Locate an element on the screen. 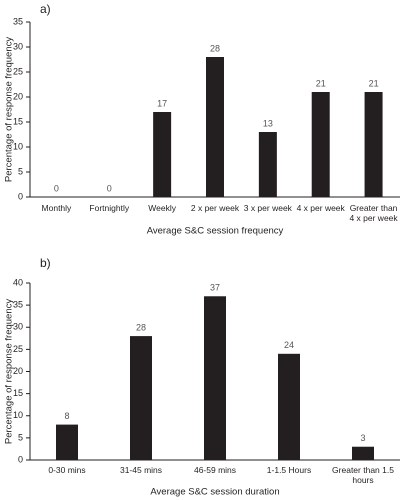 This screenshot has height=500, width=406. x-tick-label: 3 x per week is located at coordinates (267, 208).